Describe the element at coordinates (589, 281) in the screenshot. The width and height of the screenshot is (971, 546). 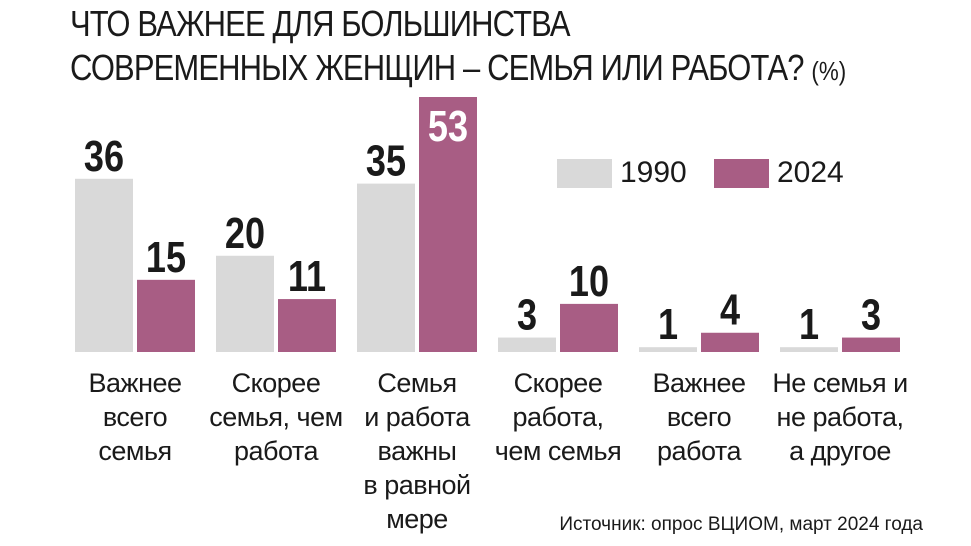
I see `value-label-2024-4: 10` at that location.